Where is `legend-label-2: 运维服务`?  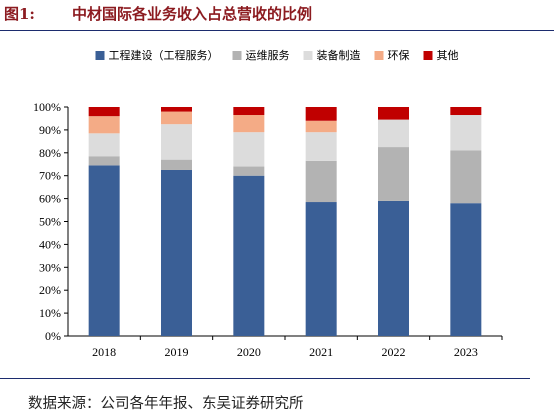 legend-label-2: 运维服务 is located at coordinates (268, 55).